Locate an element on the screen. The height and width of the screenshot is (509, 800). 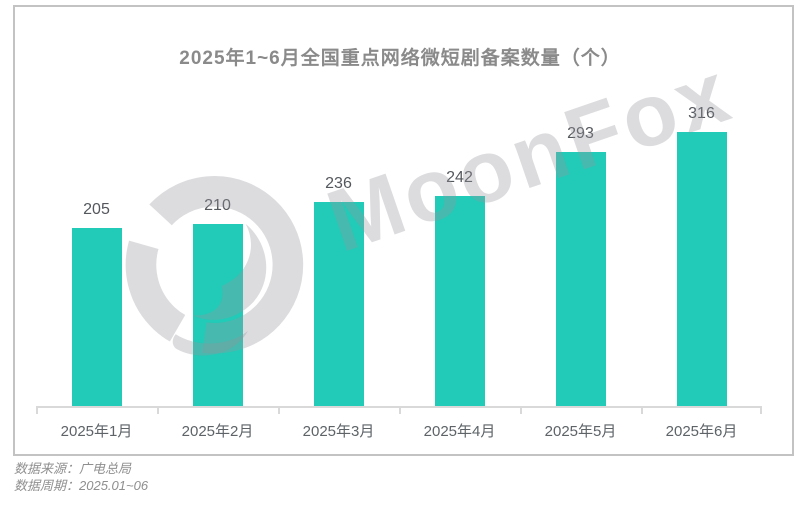
bar-slot: 242 is located at coordinates (459, 256).